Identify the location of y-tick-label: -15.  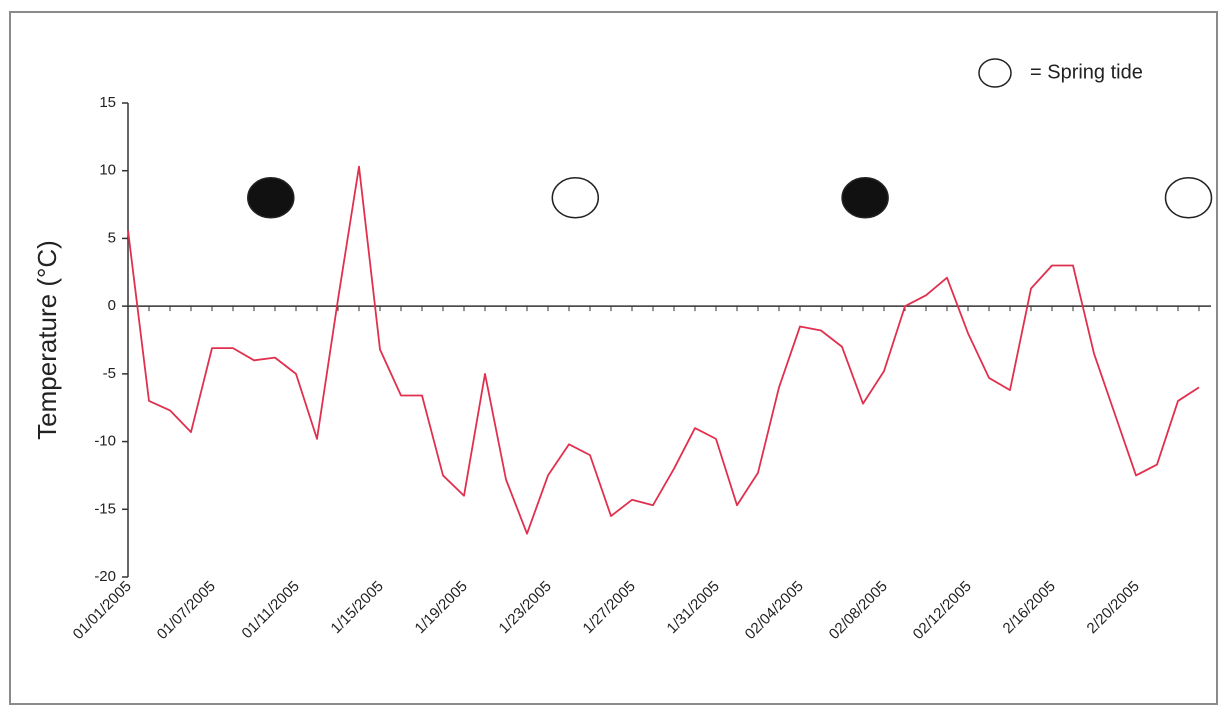
(105, 508).